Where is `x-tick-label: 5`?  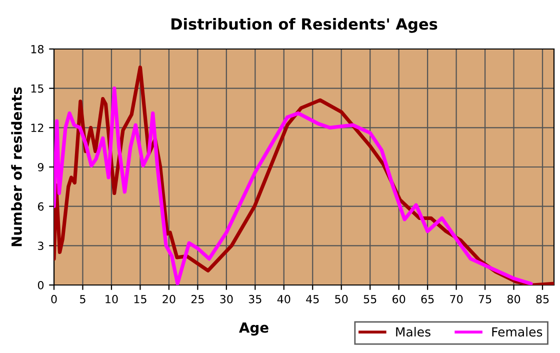
x-tick-label: 5 is located at coordinates (83, 299).